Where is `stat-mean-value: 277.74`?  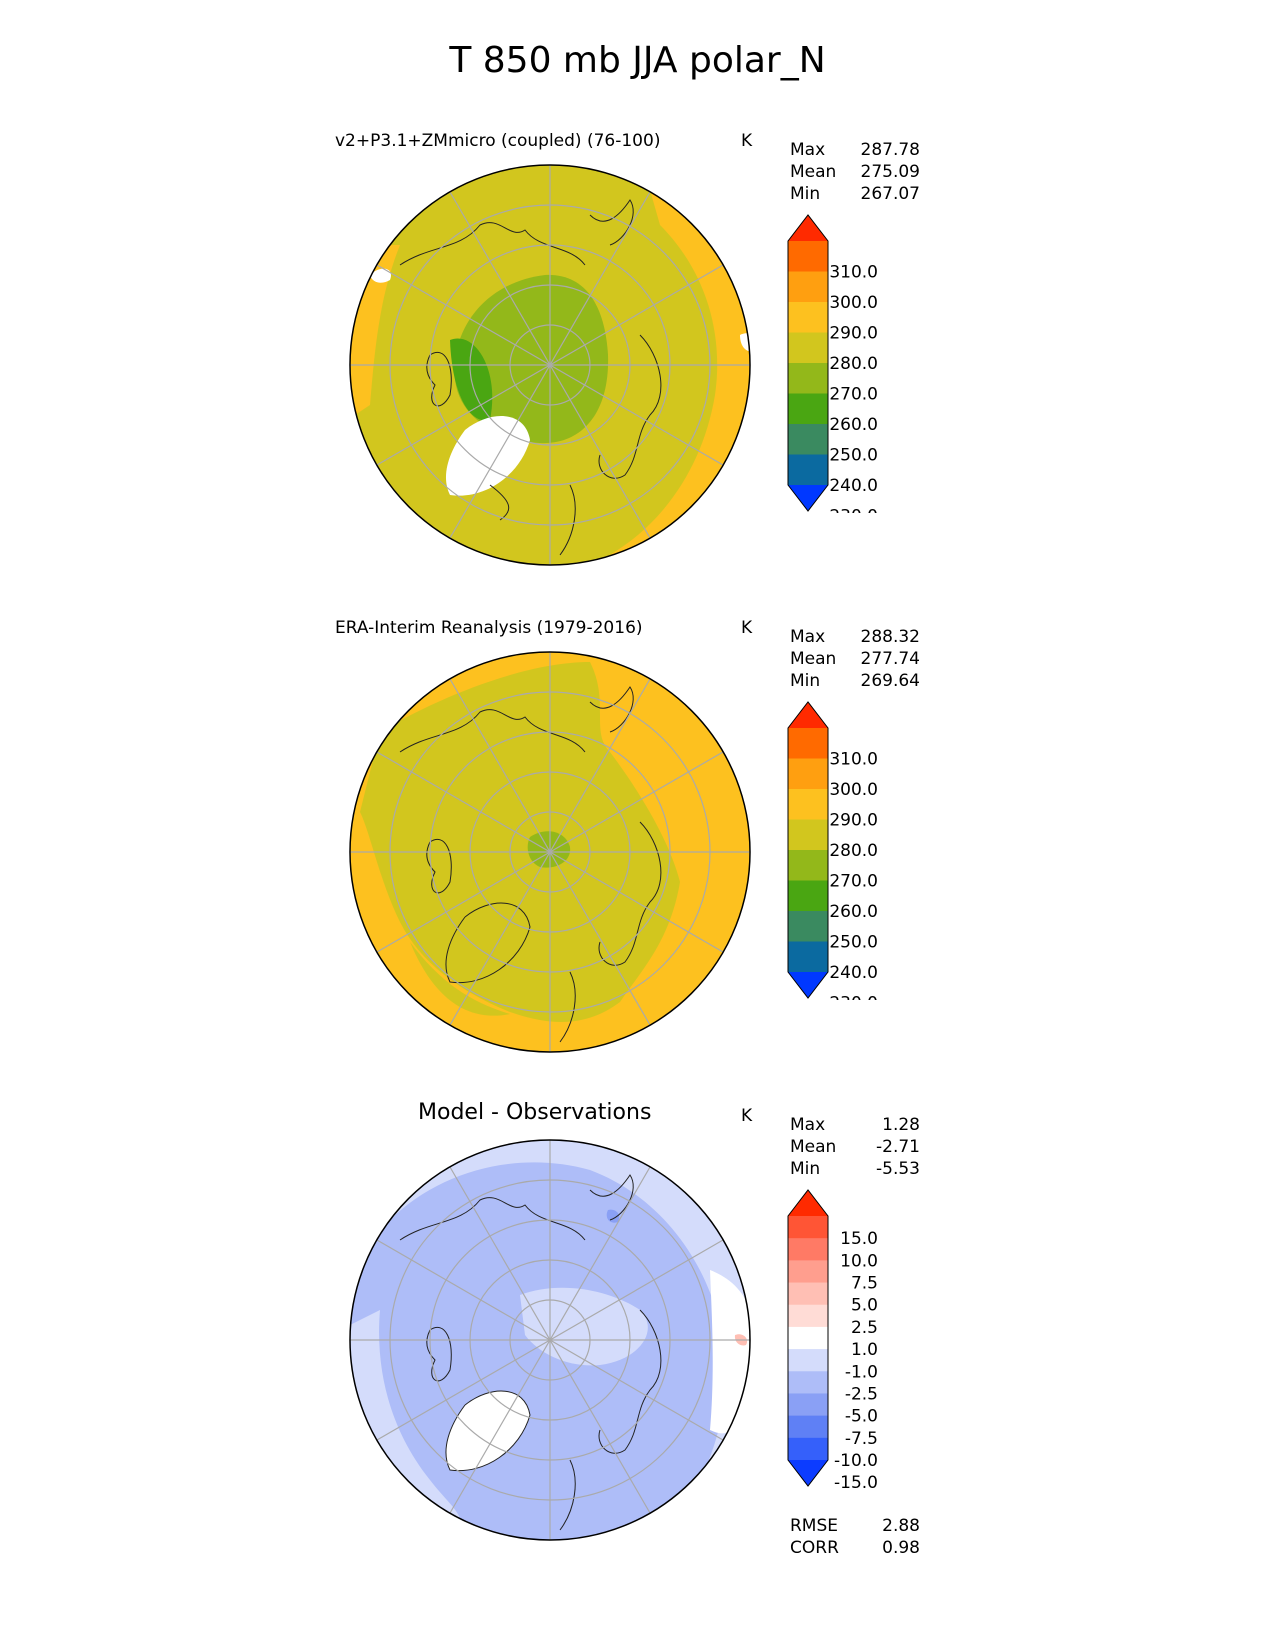 stat-mean-value: 277.74 is located at coordinates (890, 659).